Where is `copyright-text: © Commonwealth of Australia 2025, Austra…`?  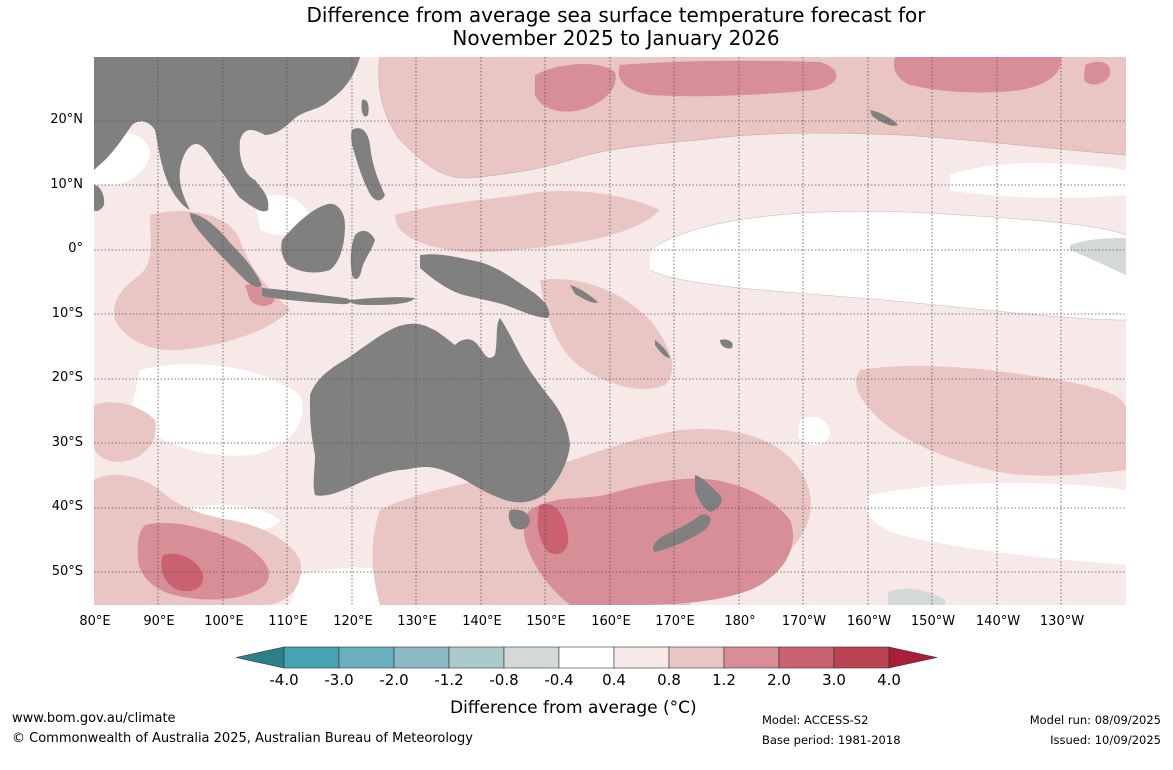
copyright-text: © Commonwealth of Australia 2025, Austra… is located at coordinates (242, 738).